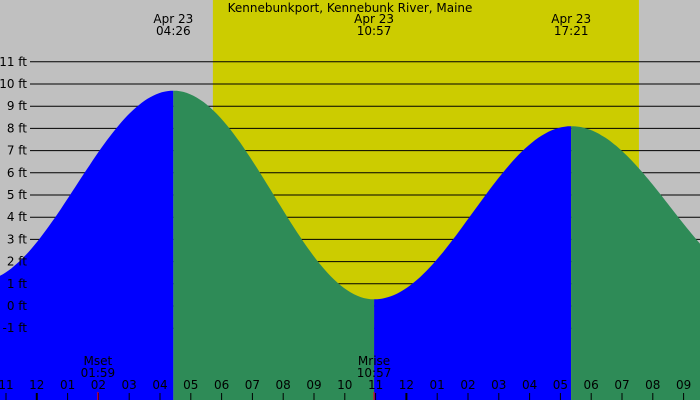 Image resolution: width=700 pixels, height=400 pixels. I want to click on y-tick-label: 6 ft, so click(17, 173).